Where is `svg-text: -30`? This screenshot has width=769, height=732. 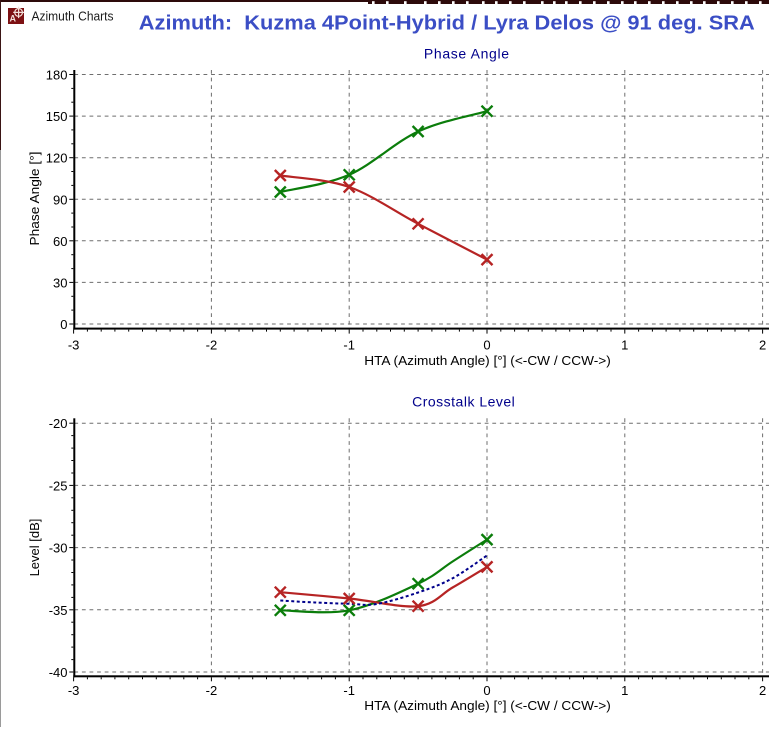
svg-text: -30 is located at coordinates (58, 548).